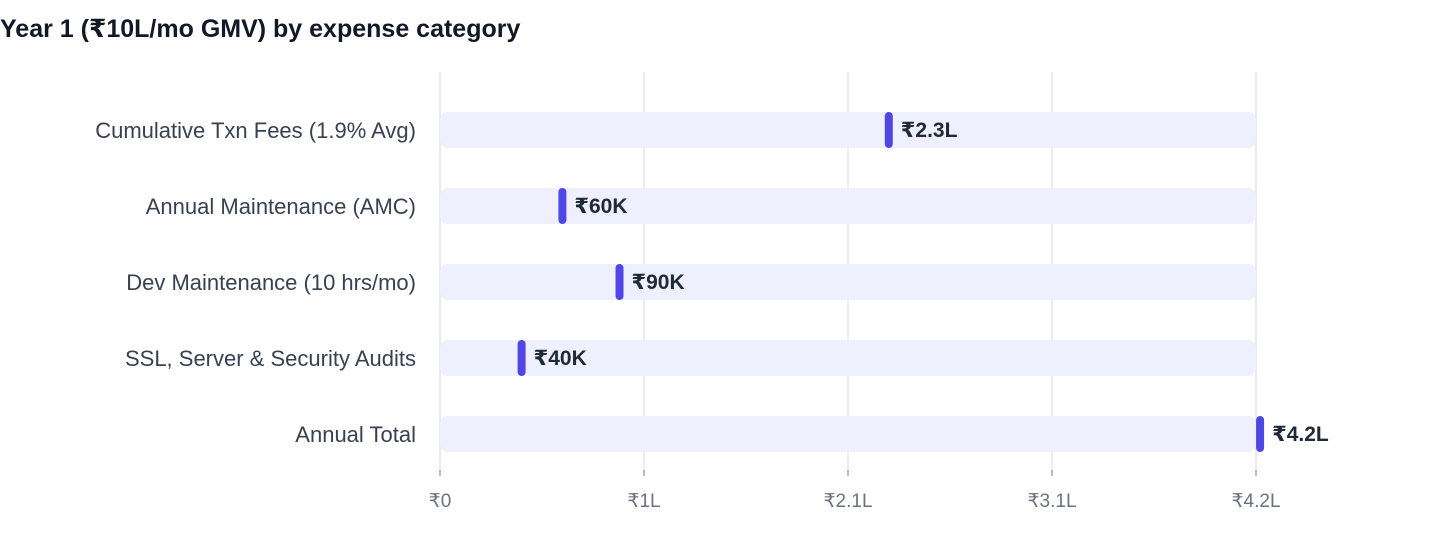  I want to click on x-tick-labels: ₹0 ₹1L ₹2.1L ₹3.1L ₹4.2L, so click(855, 501).